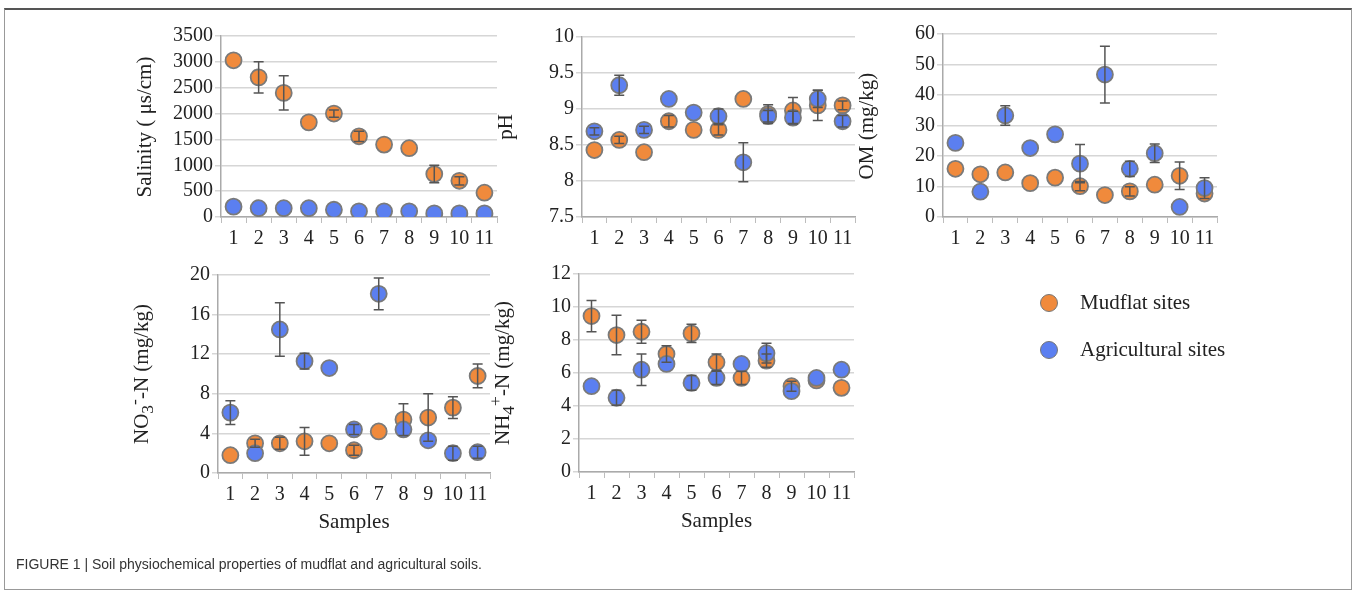  What do you see at coordinates (193, 85) in the screenshot?
I see `y-tick-label: 2500` at bounding box center [193, 85].